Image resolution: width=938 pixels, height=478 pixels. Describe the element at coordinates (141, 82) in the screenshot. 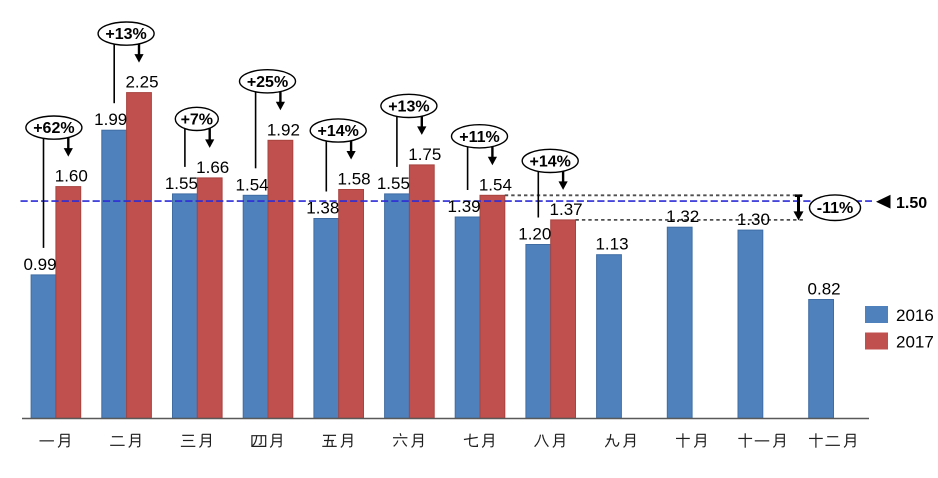

I see `svg-text: 2.25` at that location.